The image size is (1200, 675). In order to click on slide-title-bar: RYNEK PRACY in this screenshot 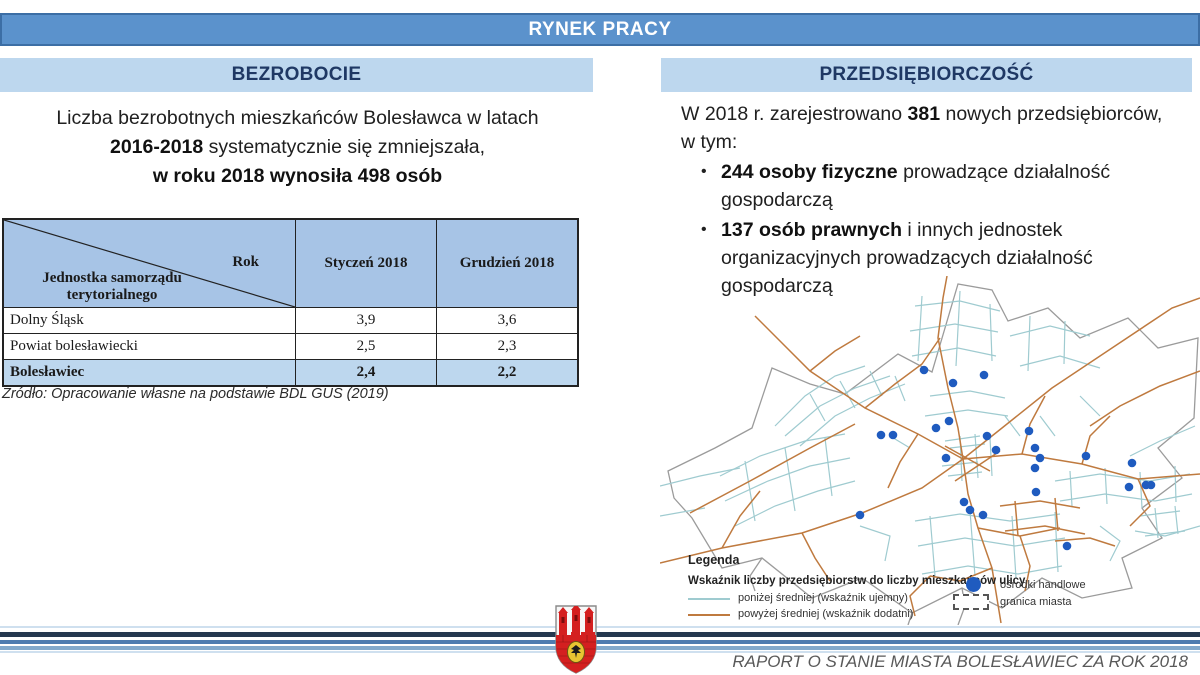, I will do `click(600, 29)`.